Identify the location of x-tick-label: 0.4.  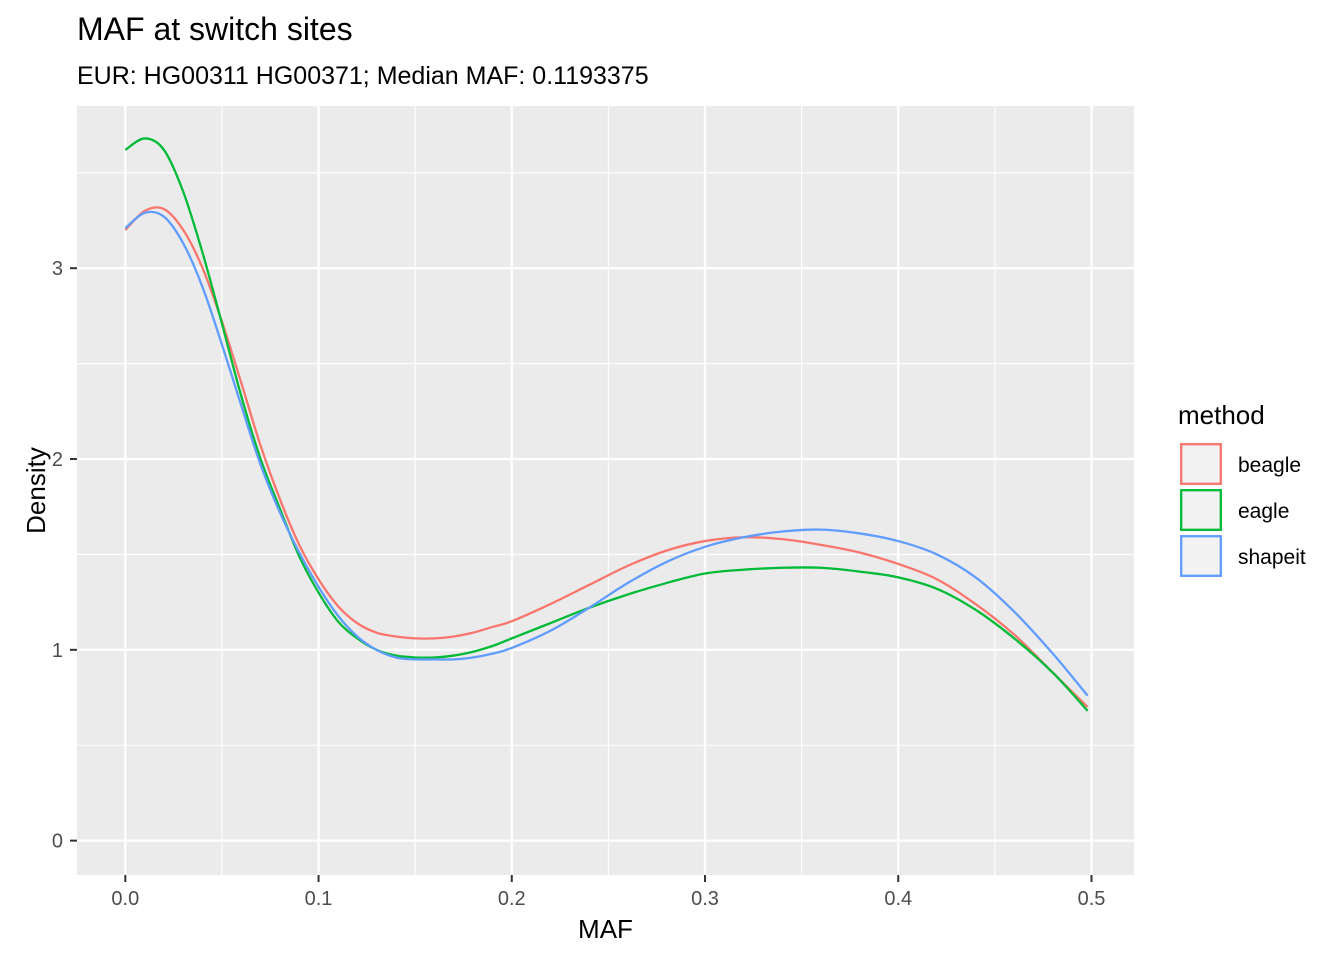
(898, 899).